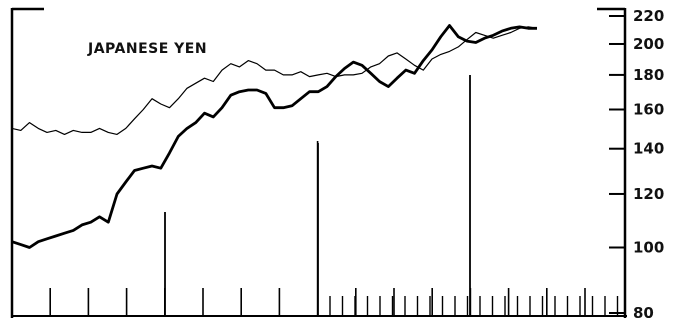 The width and height of the screenshot is (695, 320). What do you see at coordinates (643, 312) in the screenshot?
I see `y-tick-label: 80` at bounding box center [643, 312].